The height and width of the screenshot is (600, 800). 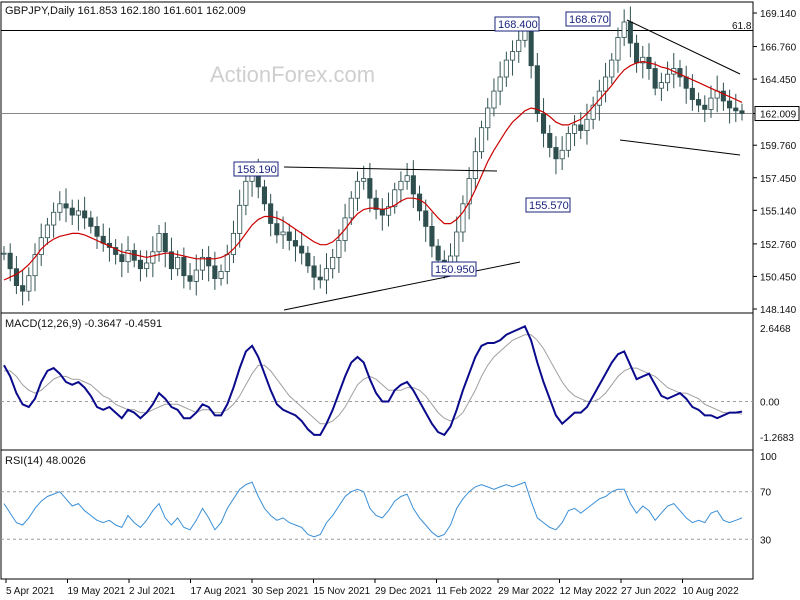 What do you see at coordinates (292, 74) in the screenshot?
I see `watermark: ActionForex.com` at bounding box center [292, 74].